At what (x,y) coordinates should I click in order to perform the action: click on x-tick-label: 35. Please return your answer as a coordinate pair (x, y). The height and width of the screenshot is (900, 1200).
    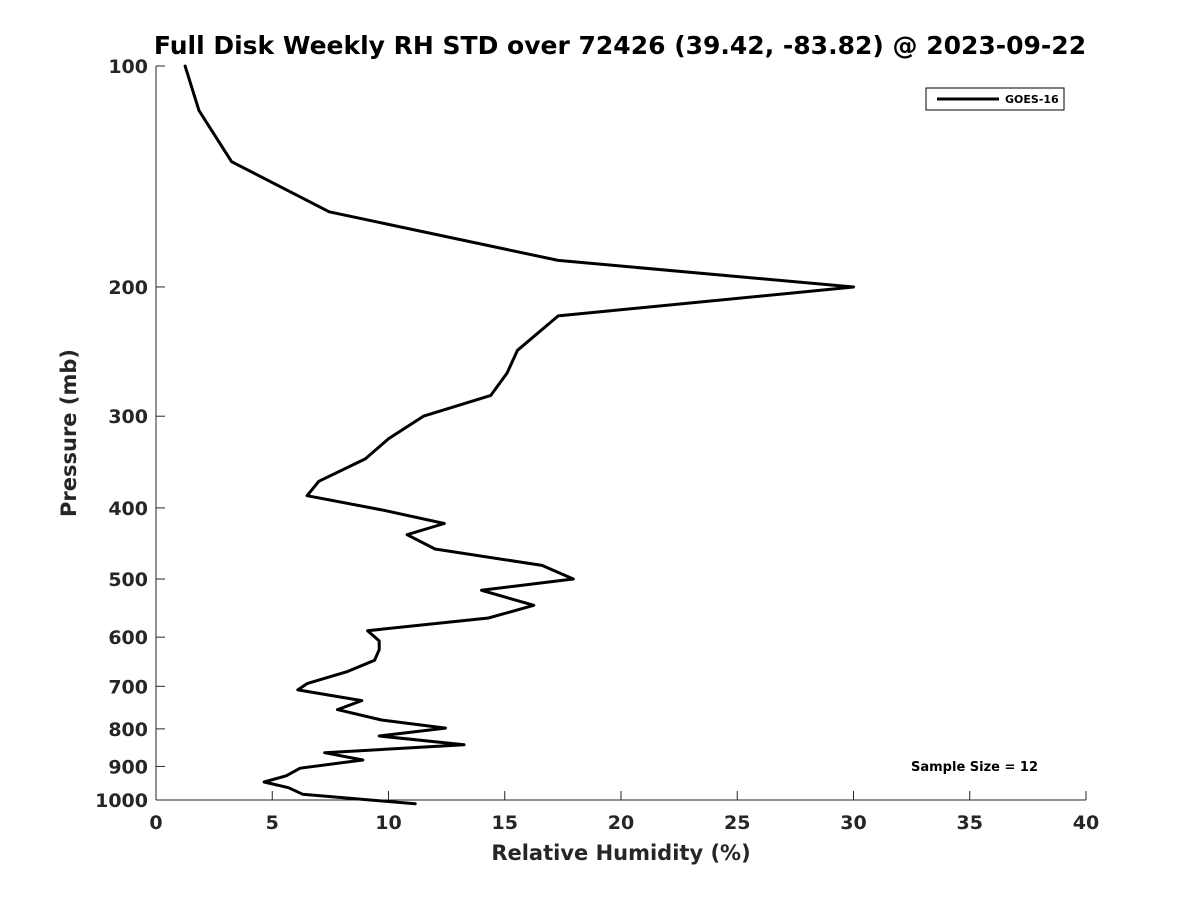
    Looking at the image, I should click on (970, 823).